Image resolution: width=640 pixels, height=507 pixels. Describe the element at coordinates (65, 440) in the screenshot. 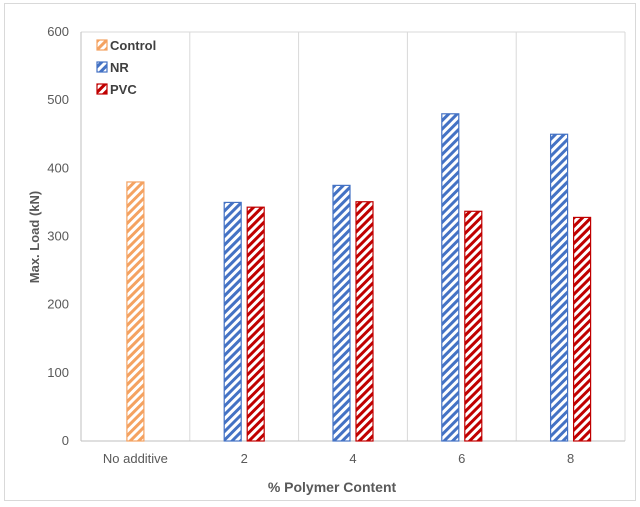

I see `y-tick-label: 0` at that location.